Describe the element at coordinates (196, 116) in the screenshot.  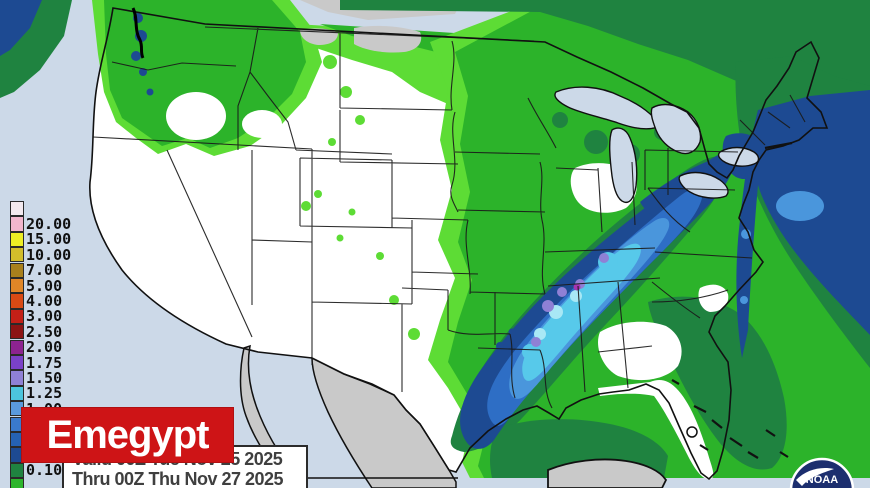
I see `pnw-dry-notch` at that location.